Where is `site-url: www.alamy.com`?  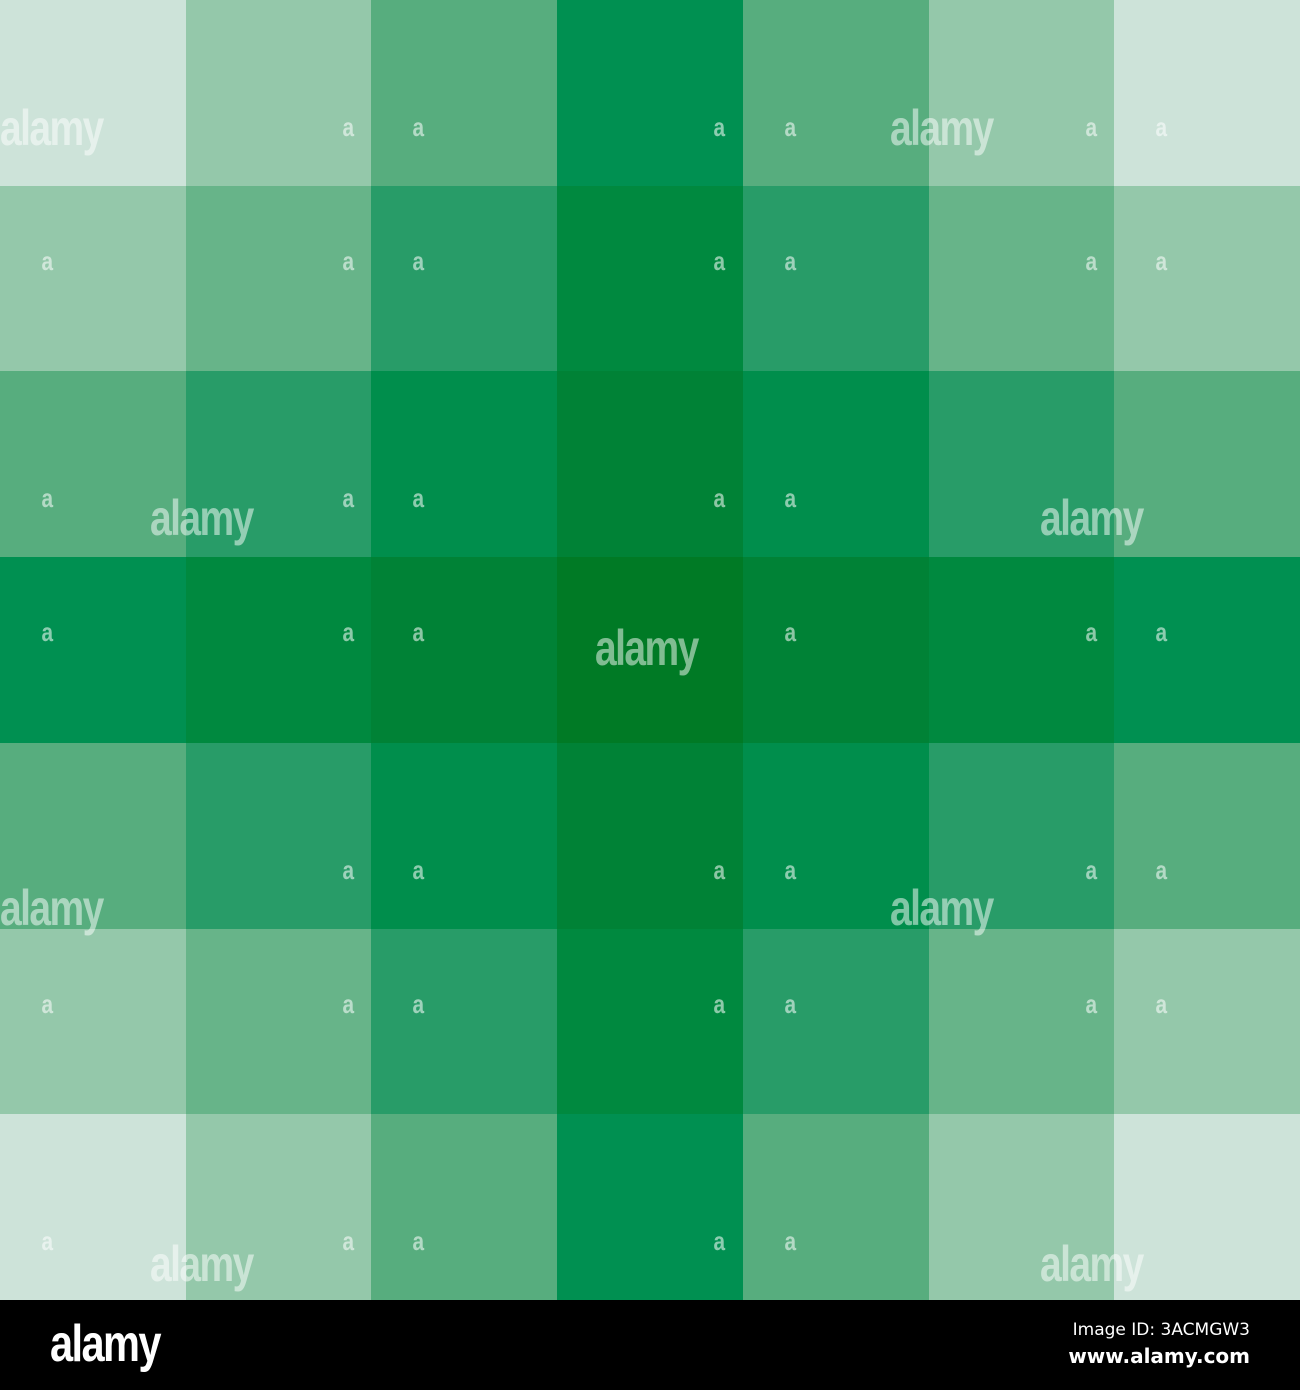 site-url: www.alamy.com is located at coordinates (1159, 1356).